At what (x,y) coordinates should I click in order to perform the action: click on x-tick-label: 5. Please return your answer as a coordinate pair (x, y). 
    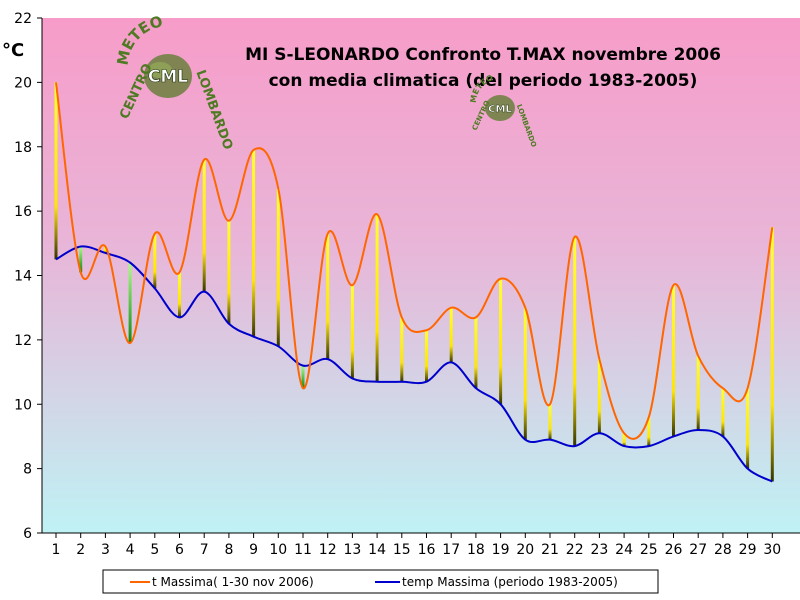
    Looking at the image, I should click on (154, 550).